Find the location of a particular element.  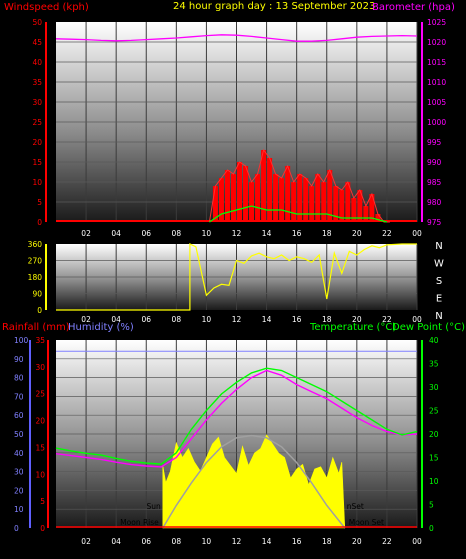

temp-x-tick: 22 is located at coordinates (387, 541).